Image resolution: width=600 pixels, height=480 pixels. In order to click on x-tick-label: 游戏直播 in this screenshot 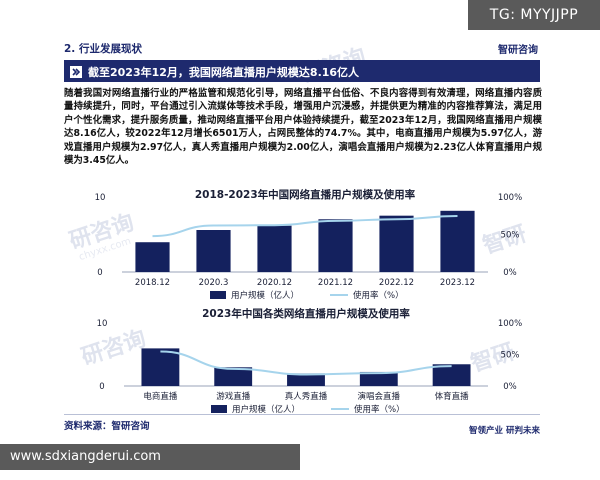, I will do `click(233, 396)`.